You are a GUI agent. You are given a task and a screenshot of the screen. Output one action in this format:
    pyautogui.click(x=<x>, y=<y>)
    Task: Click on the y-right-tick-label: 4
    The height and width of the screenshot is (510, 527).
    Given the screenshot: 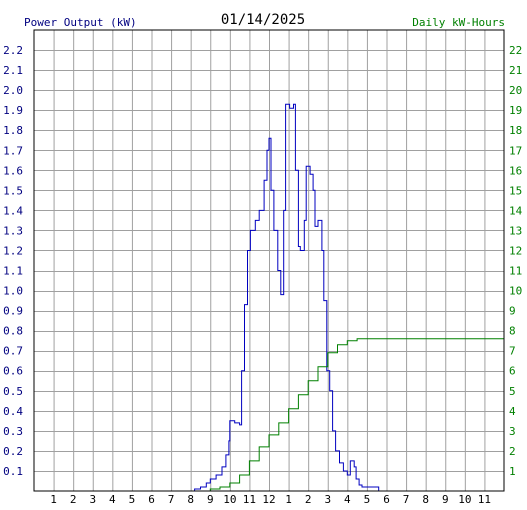 What is the action you would take?
    pyautogui.click(x=512, y=411)
    